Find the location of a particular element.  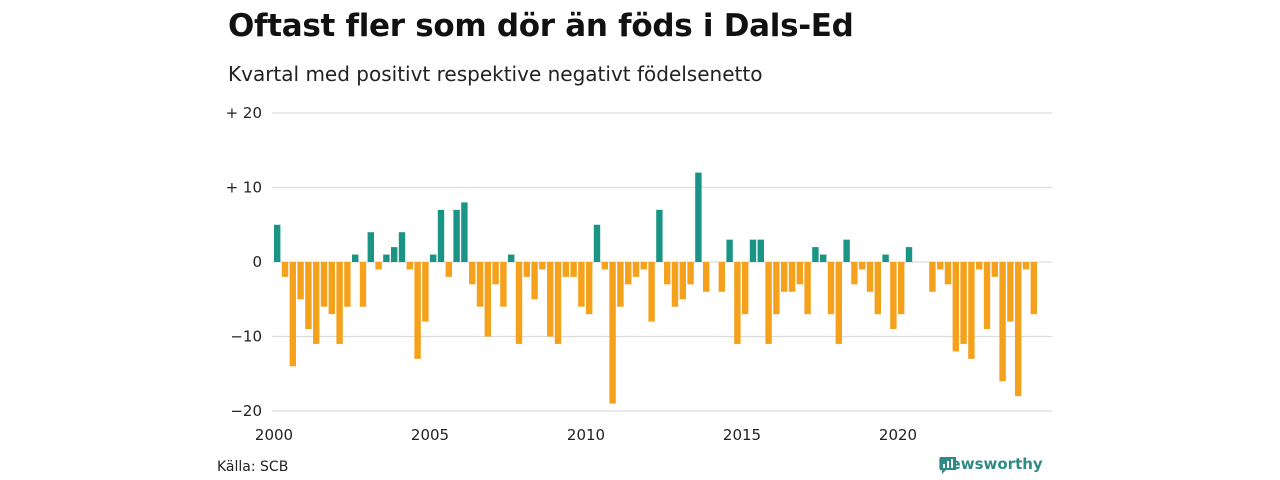

x-tick-label: 2010 is located at coordinates (586, 435).